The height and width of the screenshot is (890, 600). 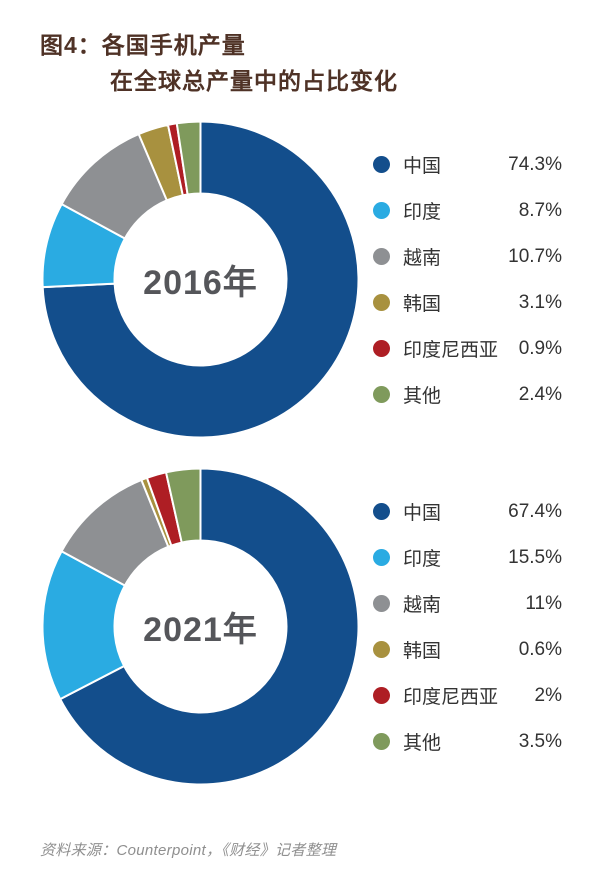 What do you see at coordinates (535, 511) in the screenshot?
I see `legend-value: 67.4%` at bounding box center [535, 511].